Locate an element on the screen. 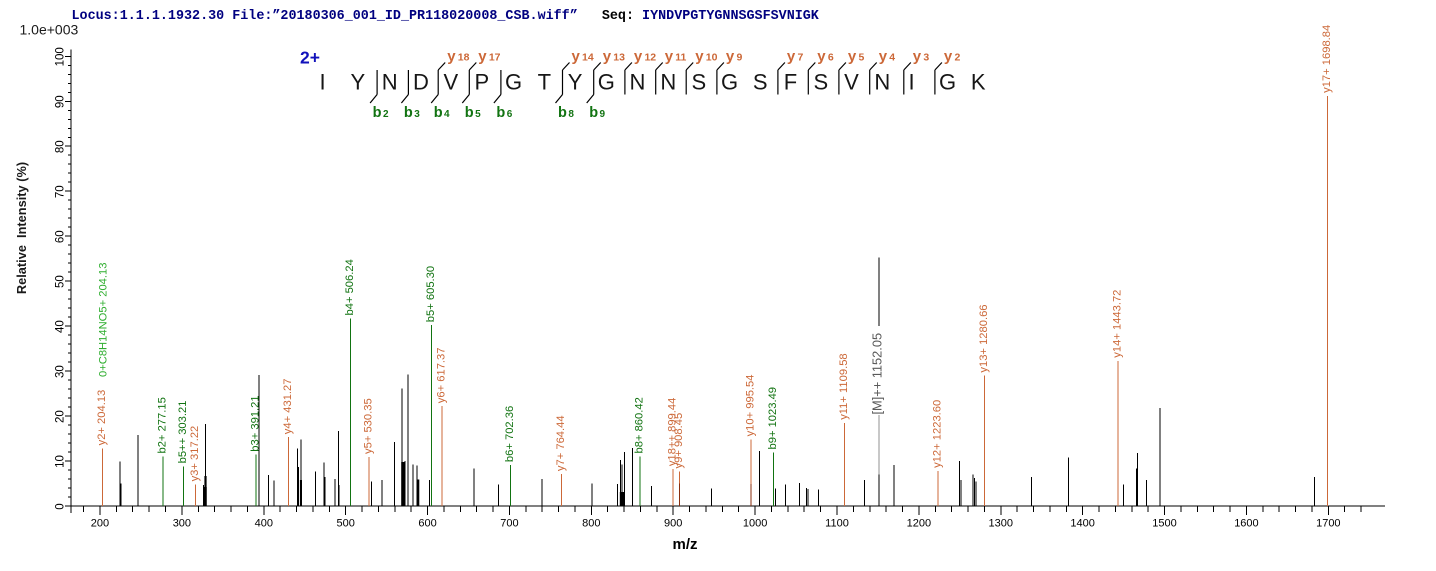 This screenshot has height=571, width=1436. svg-text: 1000 is located at coordinates (755, 524).